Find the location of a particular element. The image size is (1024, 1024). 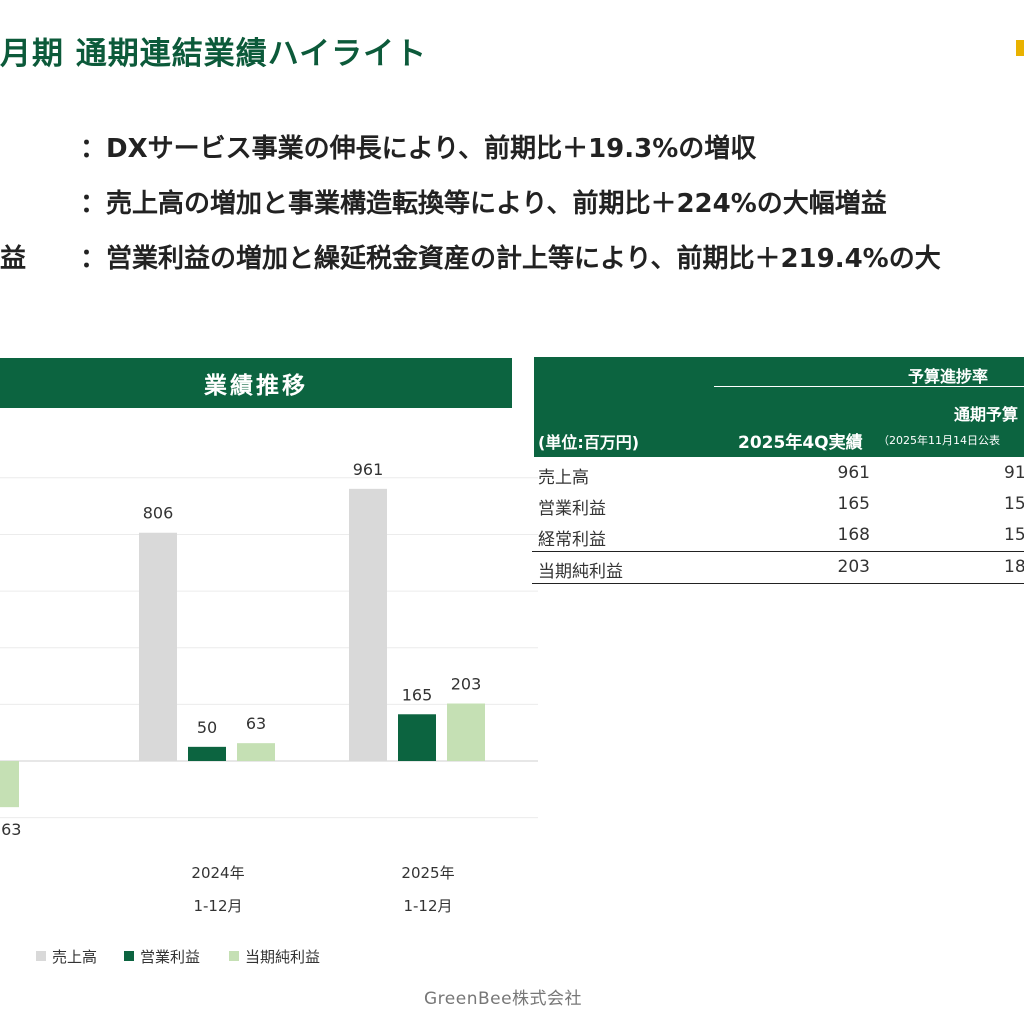

x-tick-label-year: 2025年 is located at coordinates (427, 873).